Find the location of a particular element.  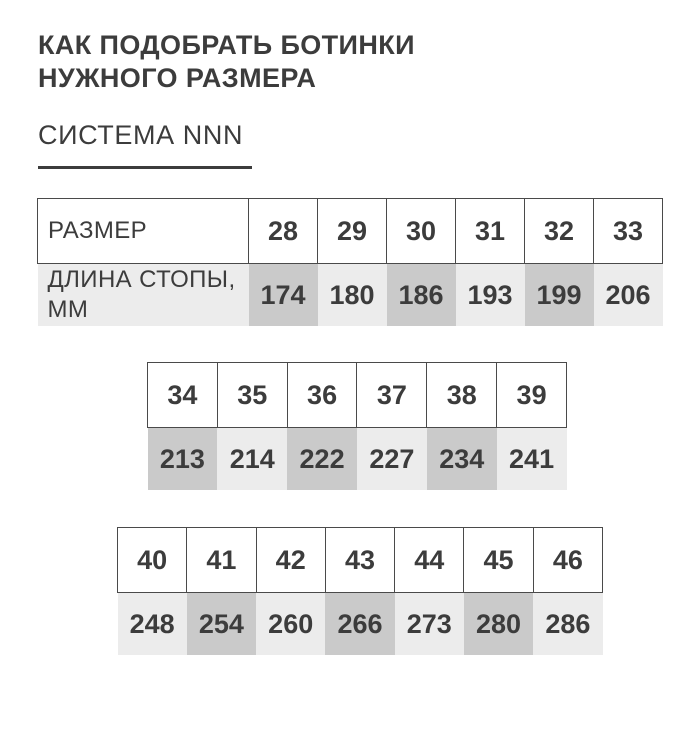

row-label-foot-length: ДЛИНА СТОПЫ, ММ is located at coordinates (143, 294).